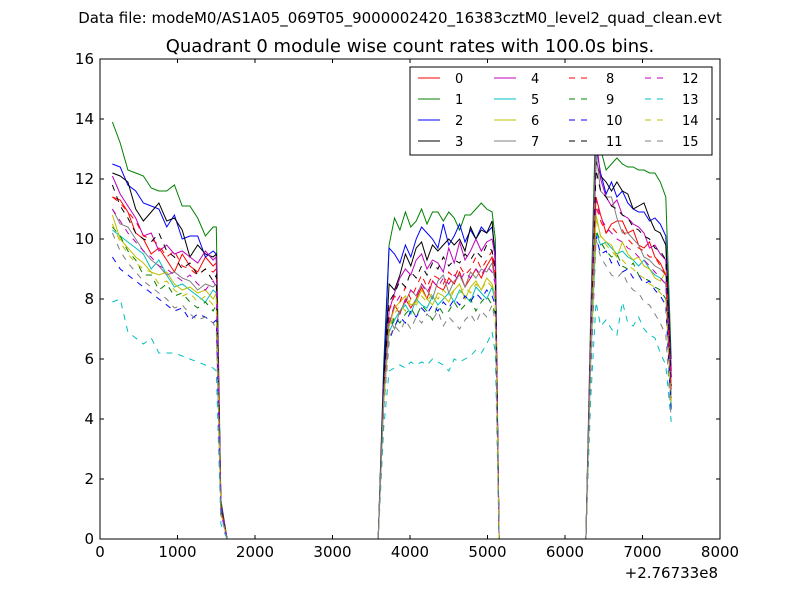 This screenshot has width=800, height=600. Describe the element at coordinates (84, 239) in the screenshot. I see `y-tick-label: 10` at that location.